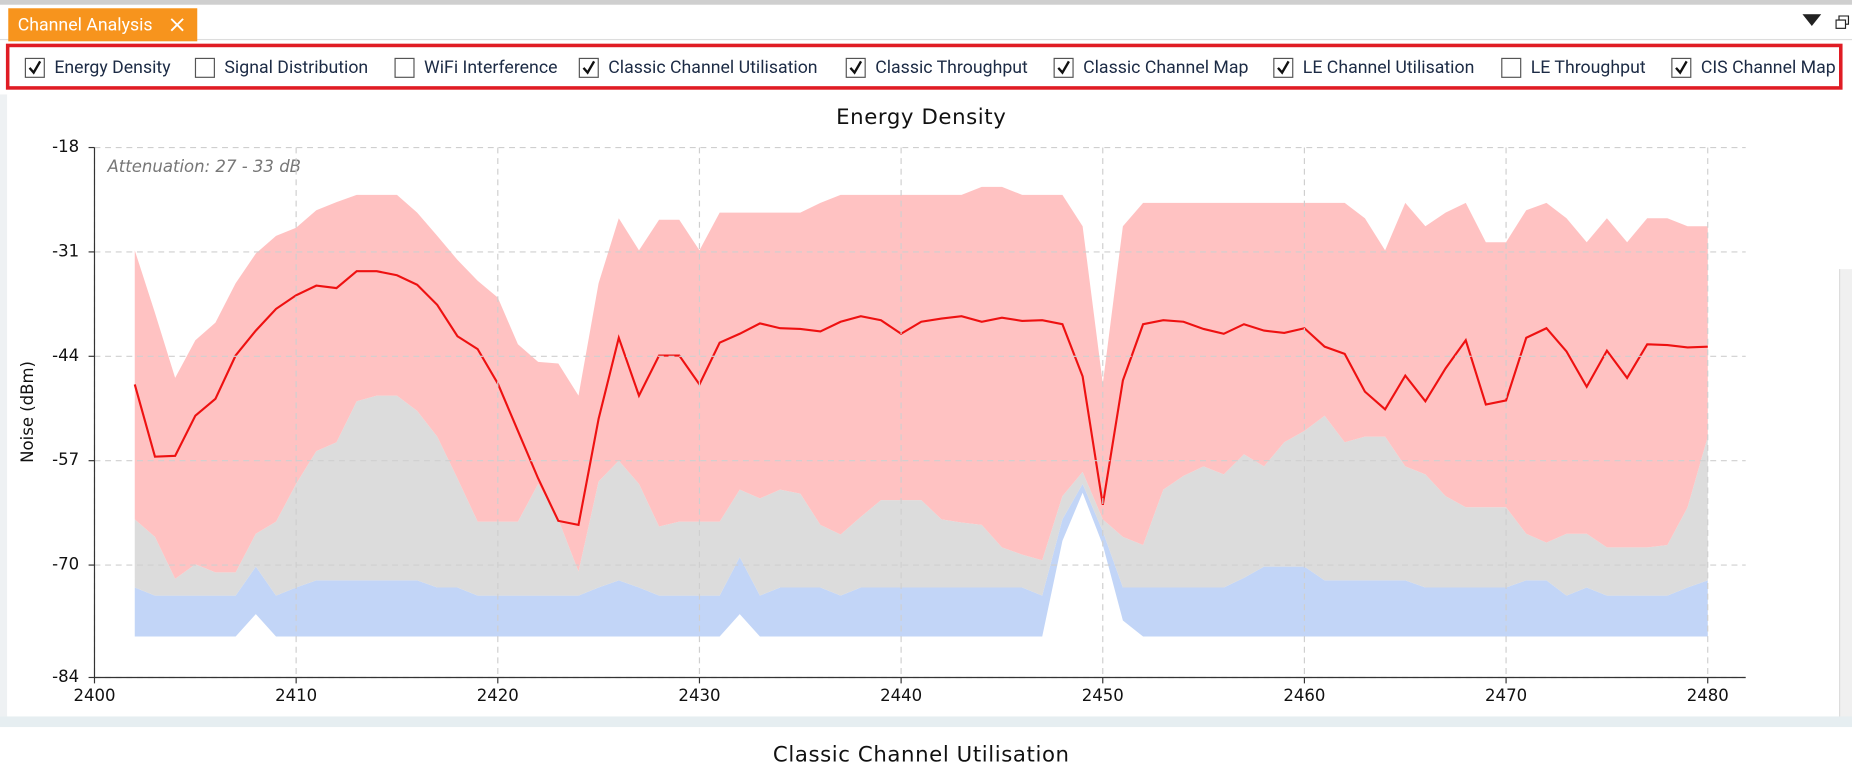 This screenshot has width=1852, height=766. I want to click on checkbox-item: WiFi Interference, so click(476, 67).